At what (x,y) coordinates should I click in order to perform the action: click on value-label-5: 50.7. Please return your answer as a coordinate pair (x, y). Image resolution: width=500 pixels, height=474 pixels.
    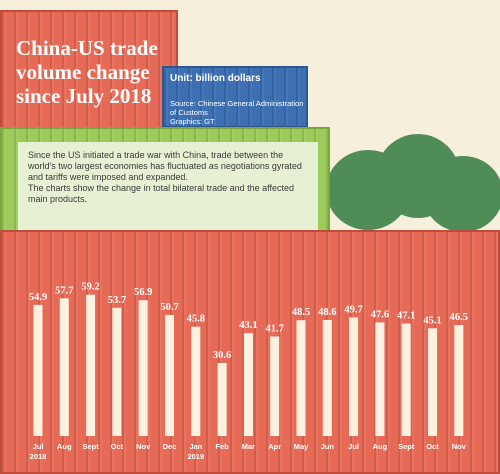
    Looking at the image, I should click on (169, 307).